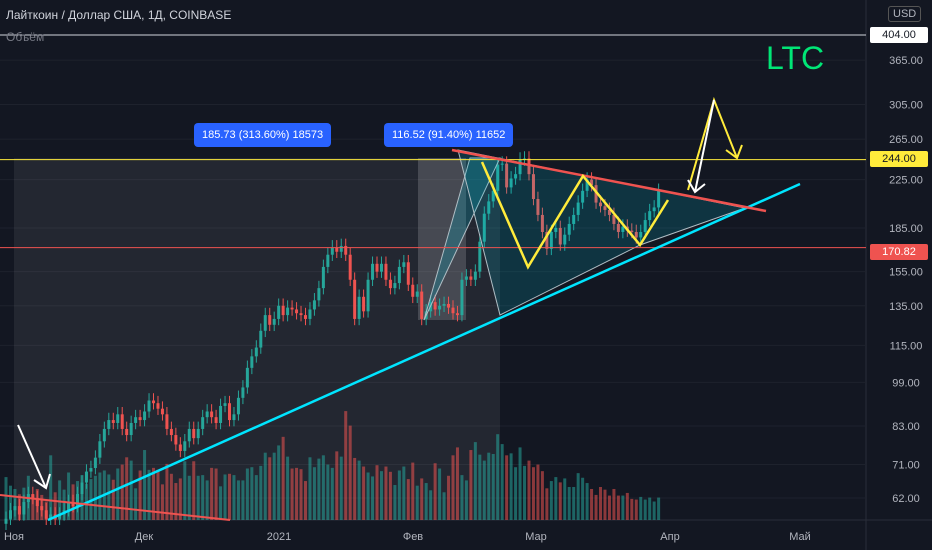 The width and height of the screenshot is (932, 550). What do you see at coordinates (906, 181) in the screenshot?
I see `y-tick-label: 225.00` at bounding box center [906, 181].